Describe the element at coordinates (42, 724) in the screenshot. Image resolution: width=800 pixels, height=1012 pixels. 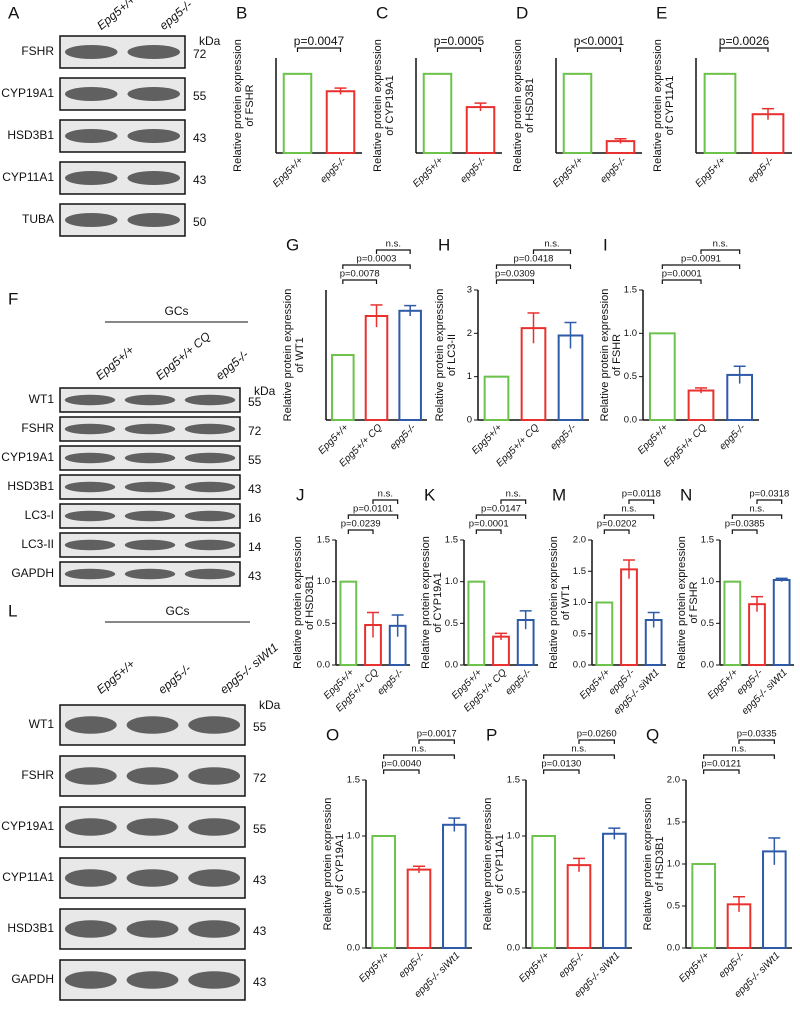
I see `row-label: WT1` at that location.